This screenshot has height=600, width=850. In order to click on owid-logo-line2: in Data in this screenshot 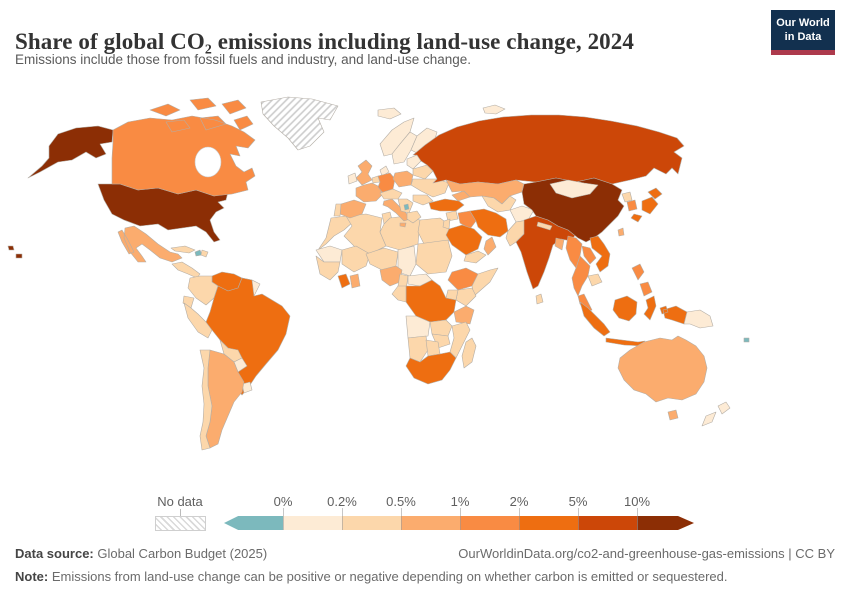, I will do `click(803, 37)`.